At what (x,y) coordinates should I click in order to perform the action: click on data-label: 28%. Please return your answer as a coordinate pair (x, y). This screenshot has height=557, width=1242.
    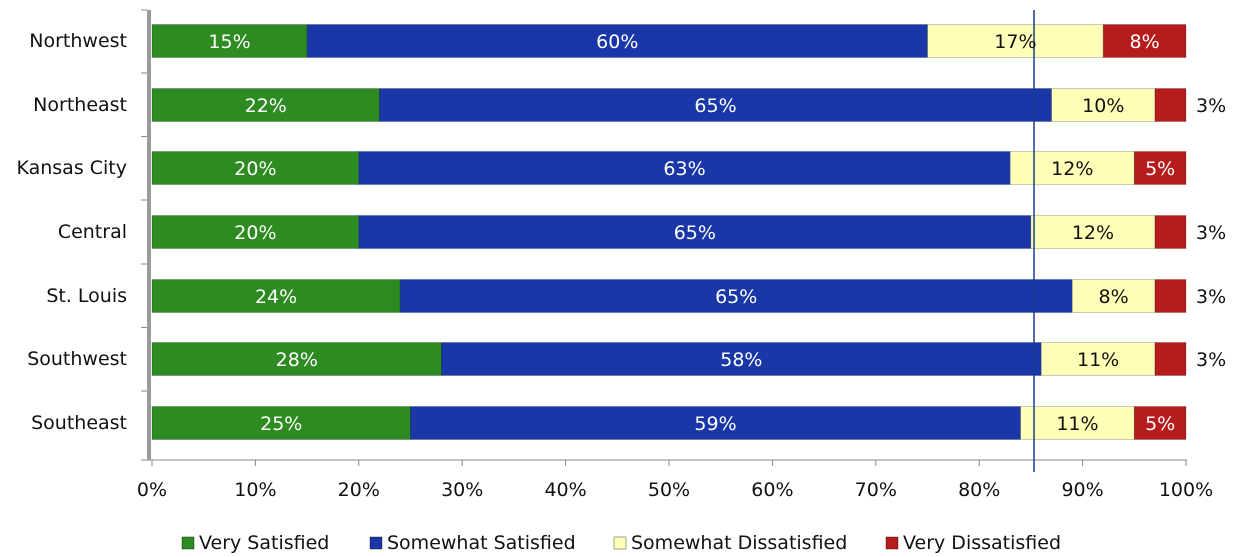
    Looking at the image, I should click on (297, 360).